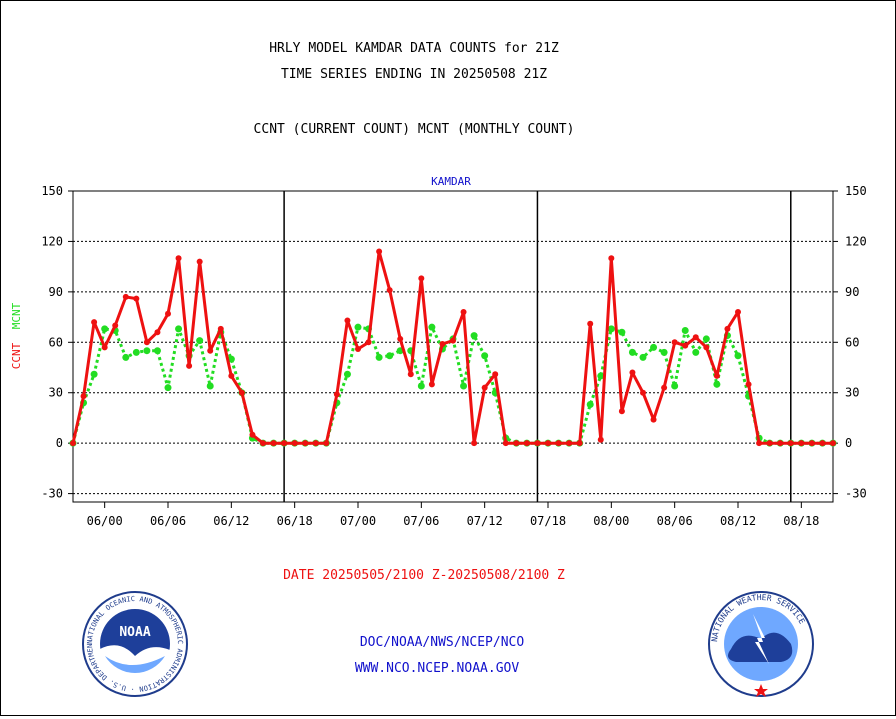 The height and width of the screenshot is (719, 896). I want to click on nws-logo: NATIONAL WEATHER SERVICE, so click(761, 644).